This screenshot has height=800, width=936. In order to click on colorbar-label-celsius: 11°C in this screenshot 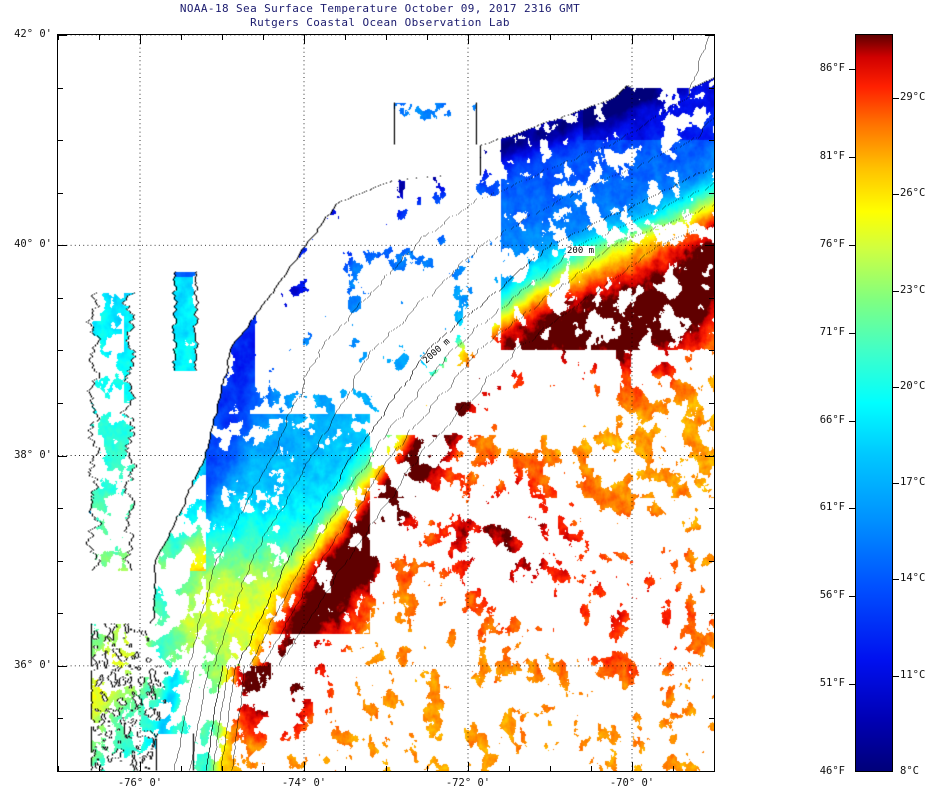, I will do `click(913, 675)`.